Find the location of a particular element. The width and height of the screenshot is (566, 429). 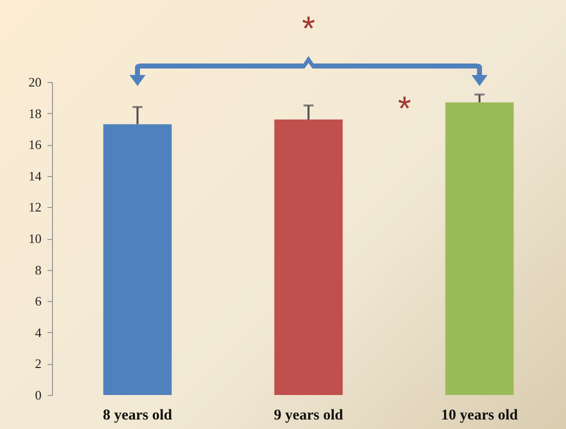

y-tick-label: 20 is located at coordinates (35, 82).